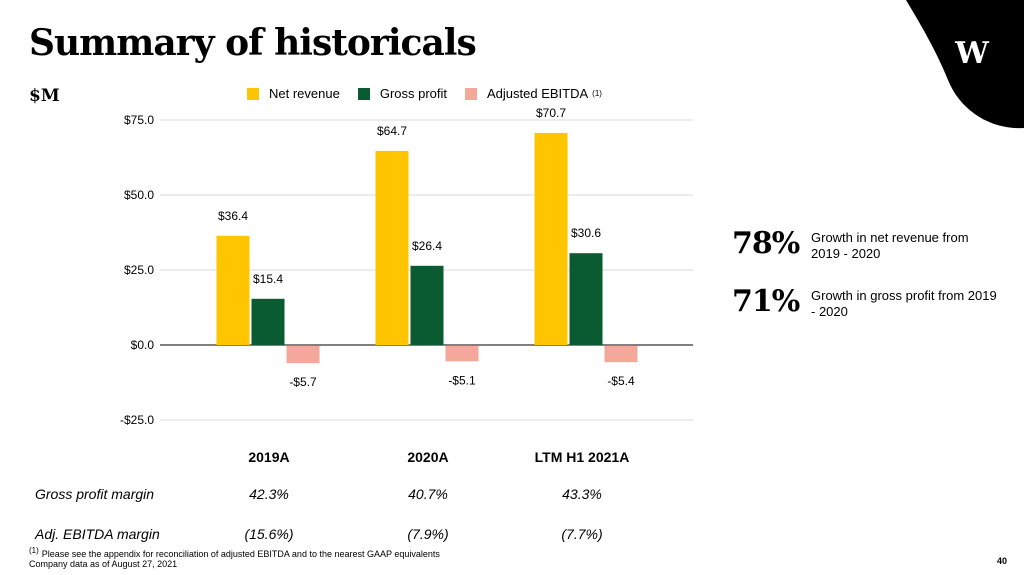 Image resolution: width=1024 pixels, height=575 pixels. What do you see at coordinates (139, 120) in the screenshot?
I see `y-tick-label-0: $75.0` at bounding box center [139, 120].